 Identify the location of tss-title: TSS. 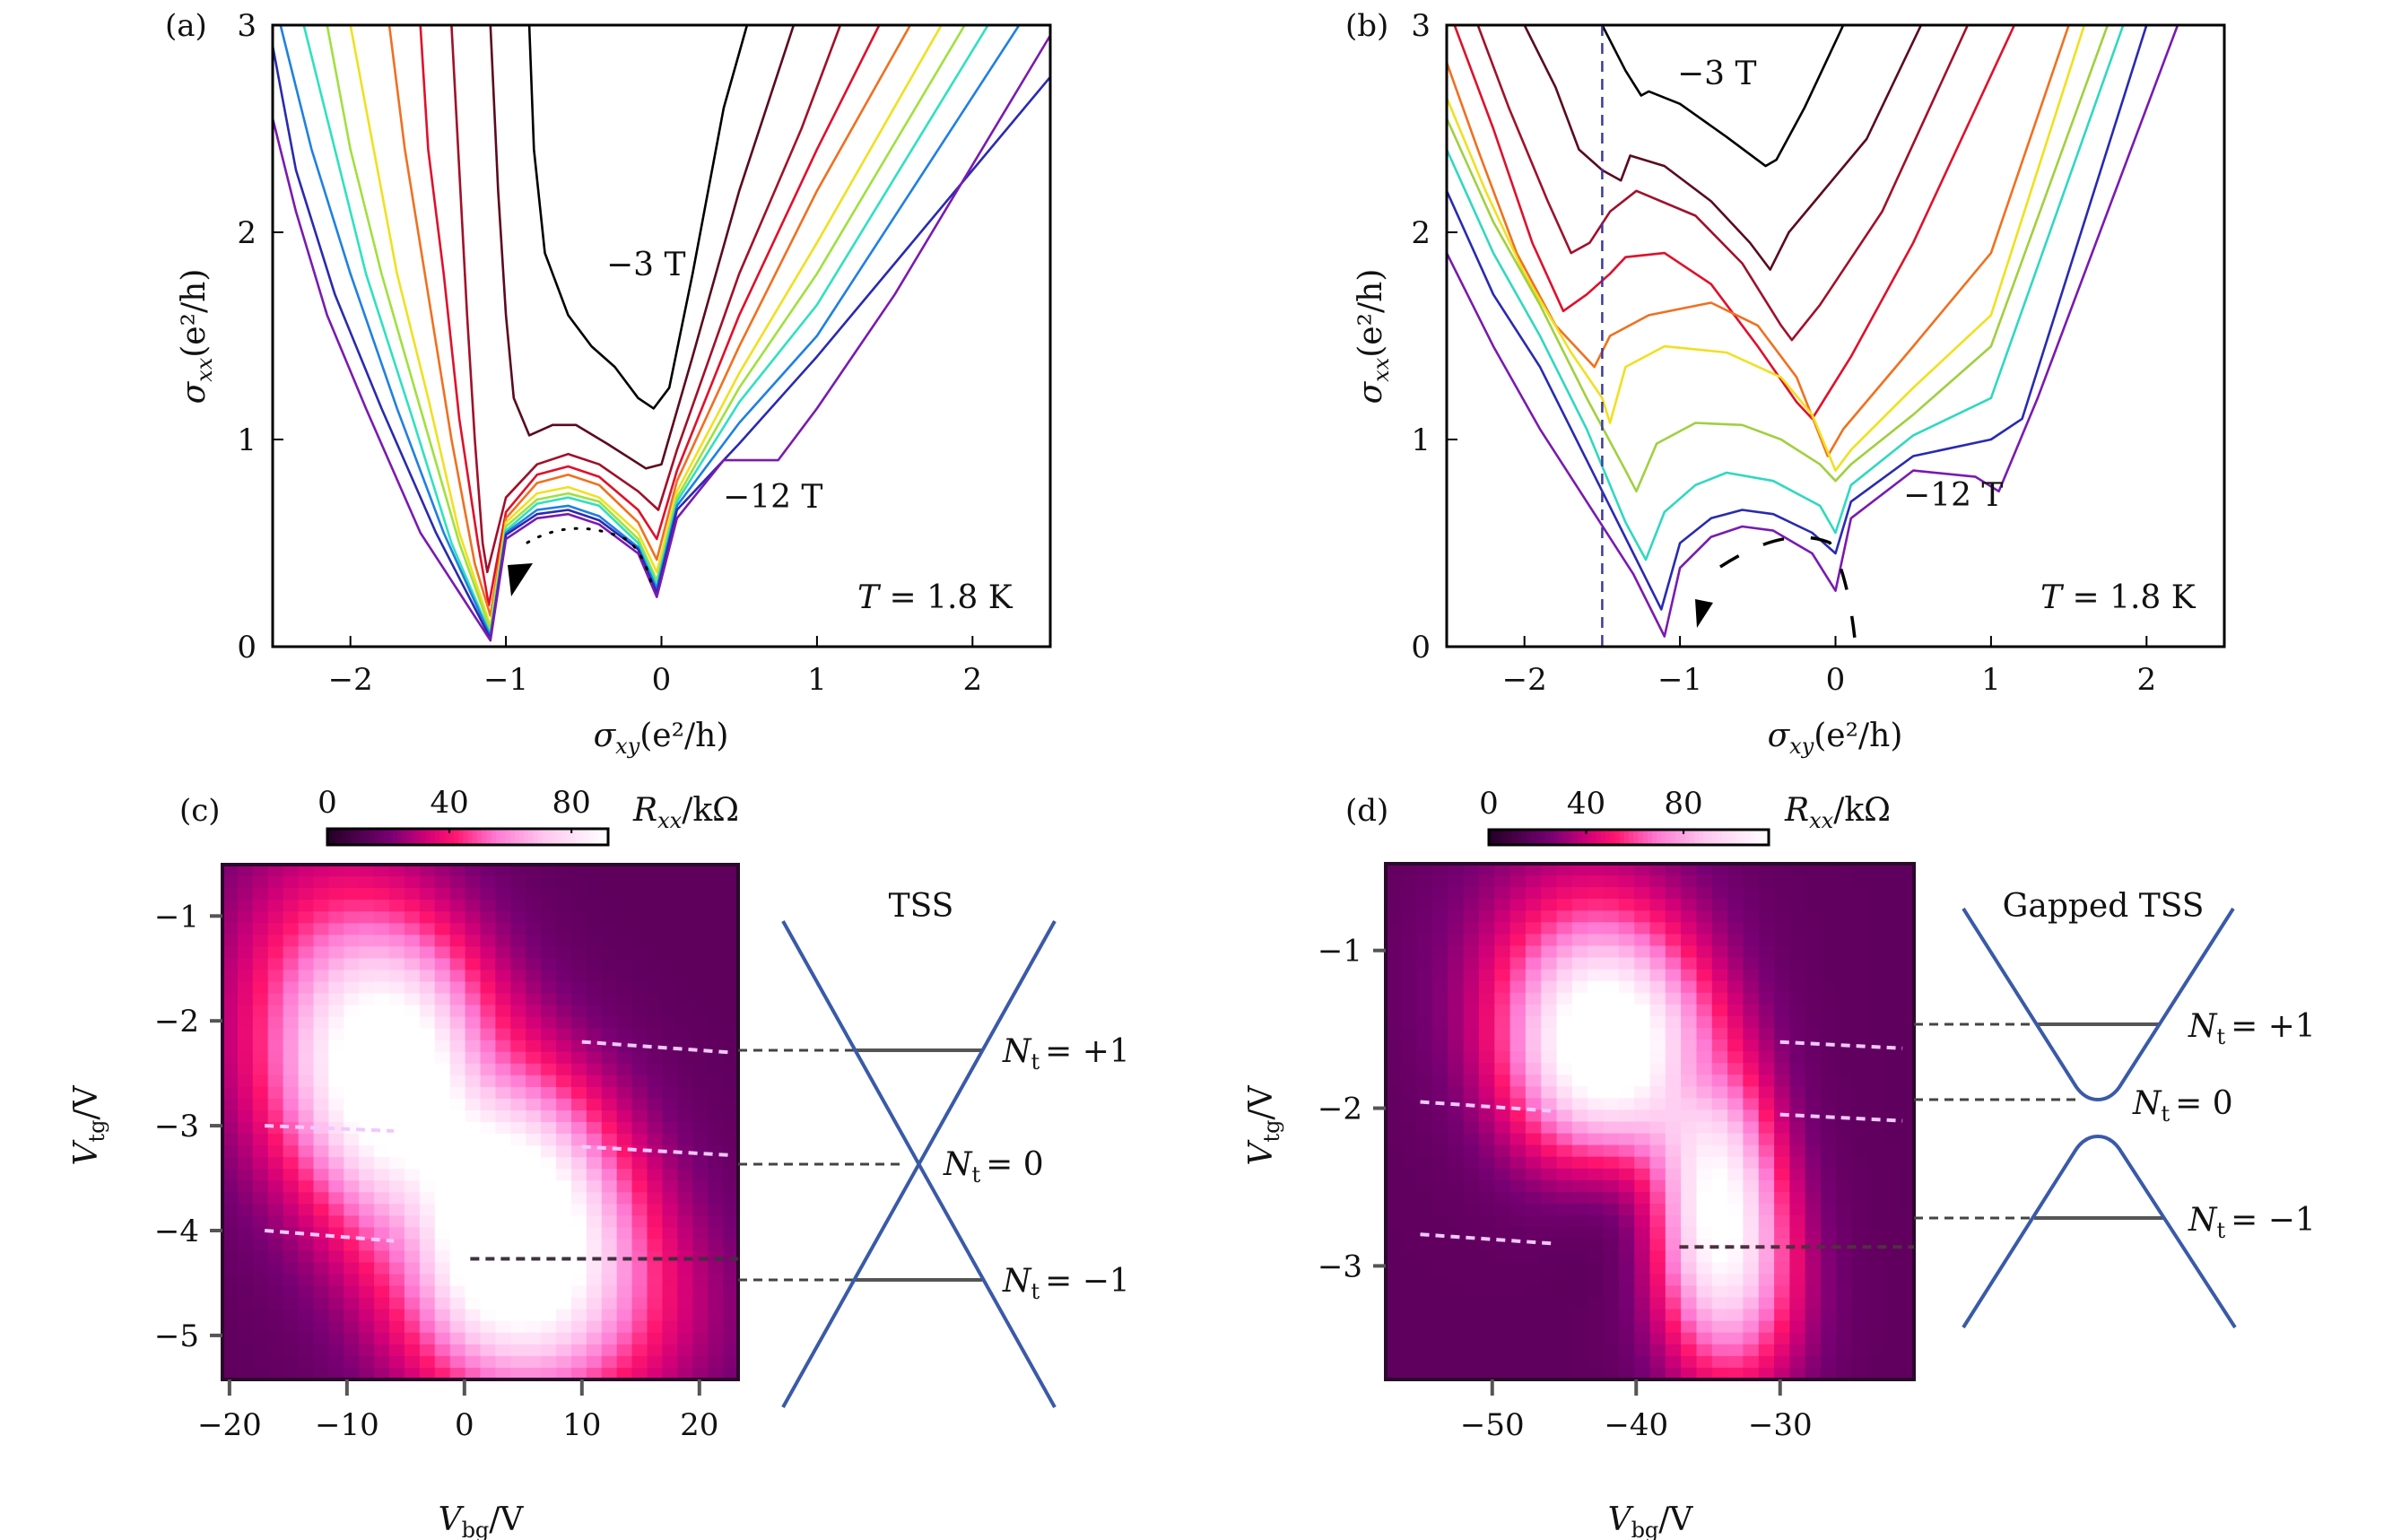
(922, 906).